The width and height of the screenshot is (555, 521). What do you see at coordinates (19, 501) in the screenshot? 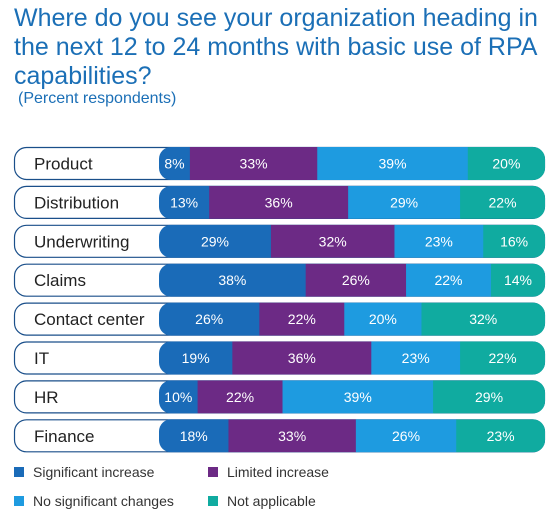
I see `legend-swatch-no-significant-changes` at bounding box center [19, 501].